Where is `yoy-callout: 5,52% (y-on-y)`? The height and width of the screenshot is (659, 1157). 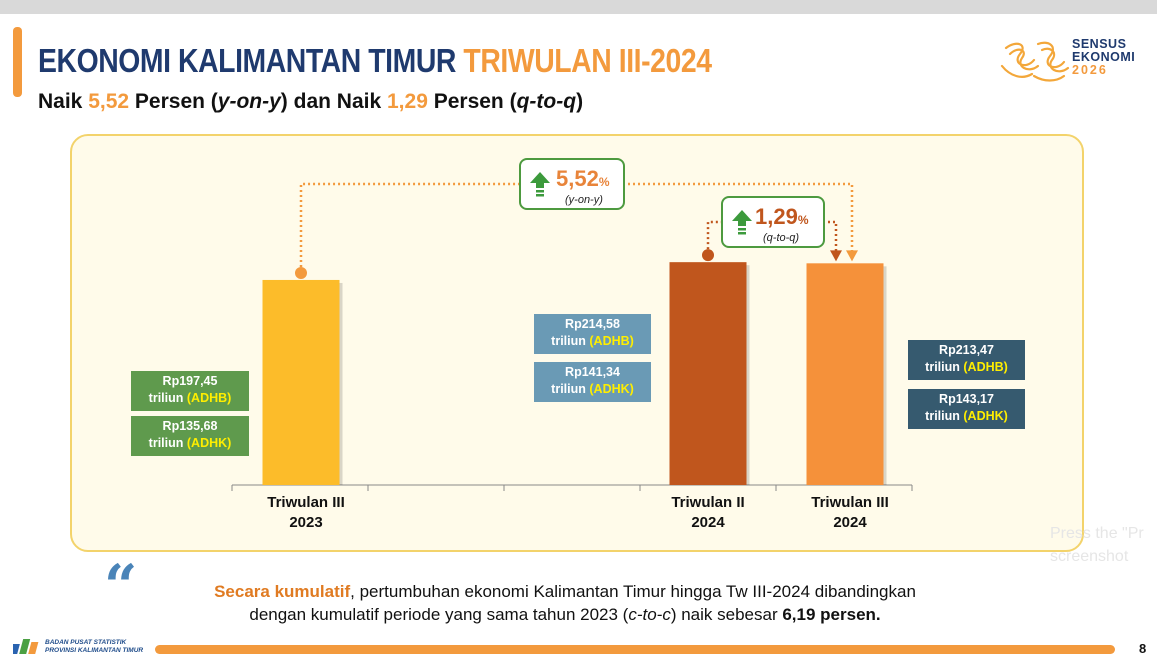 yoy-callout: 5,52% (y-on-y) is located at coordinates (572, 184).